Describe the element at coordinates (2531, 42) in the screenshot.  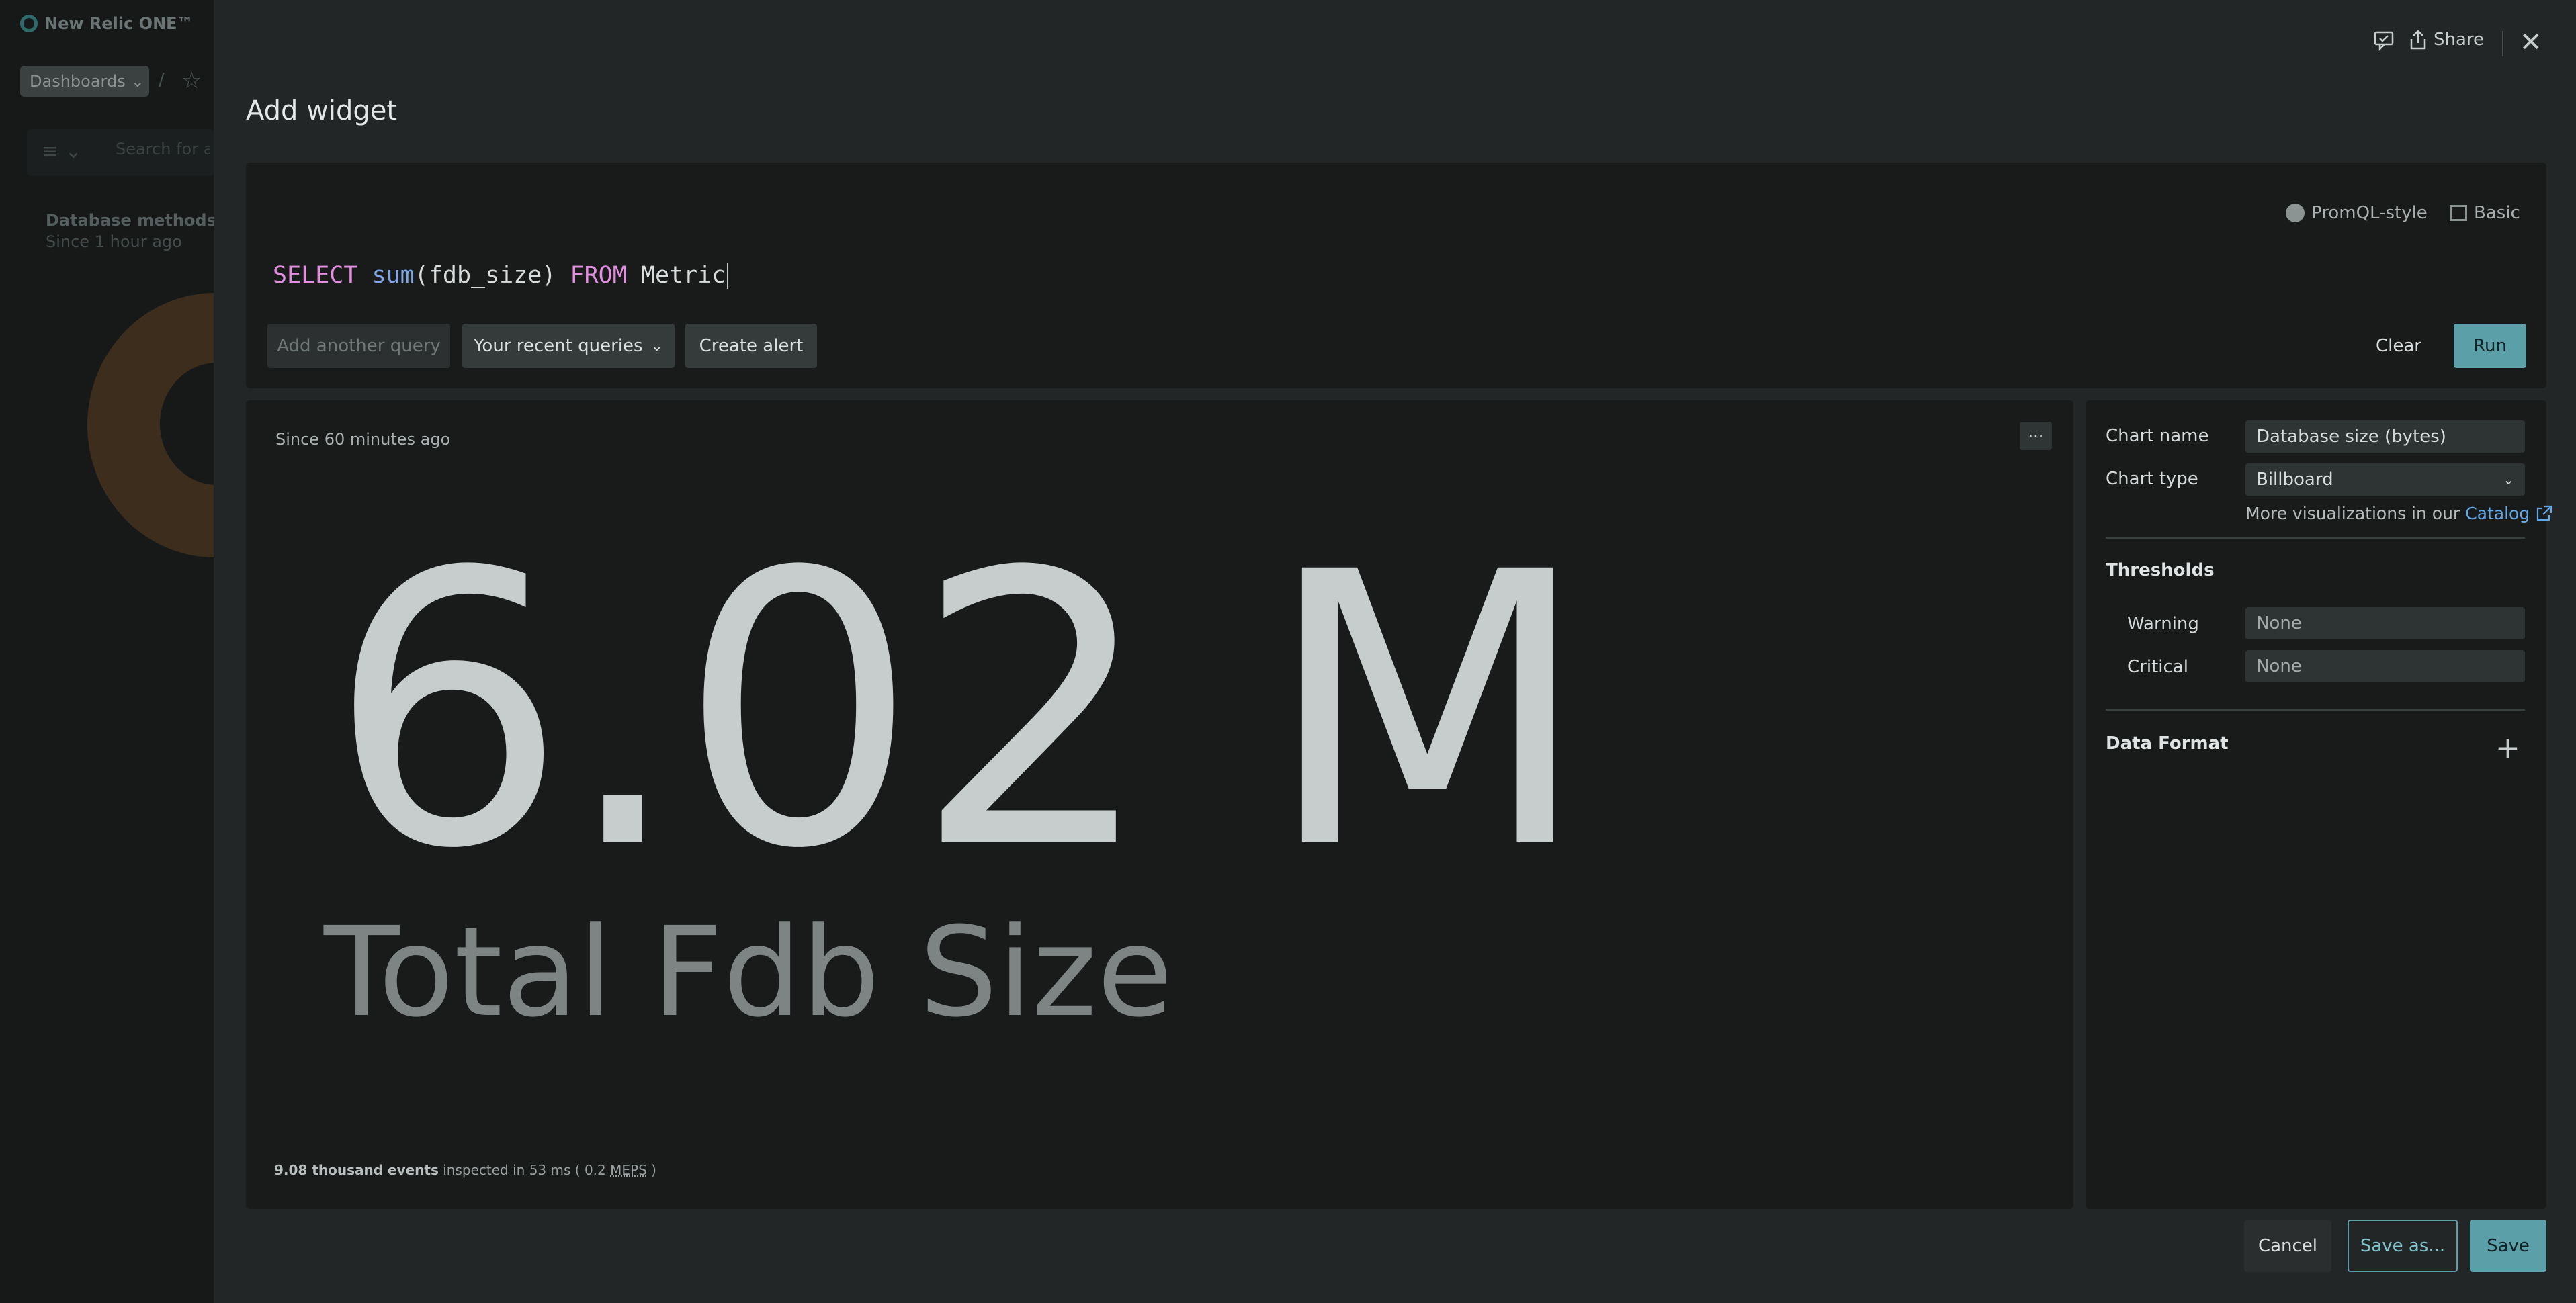
I see `close-icon: ✕` at that location.